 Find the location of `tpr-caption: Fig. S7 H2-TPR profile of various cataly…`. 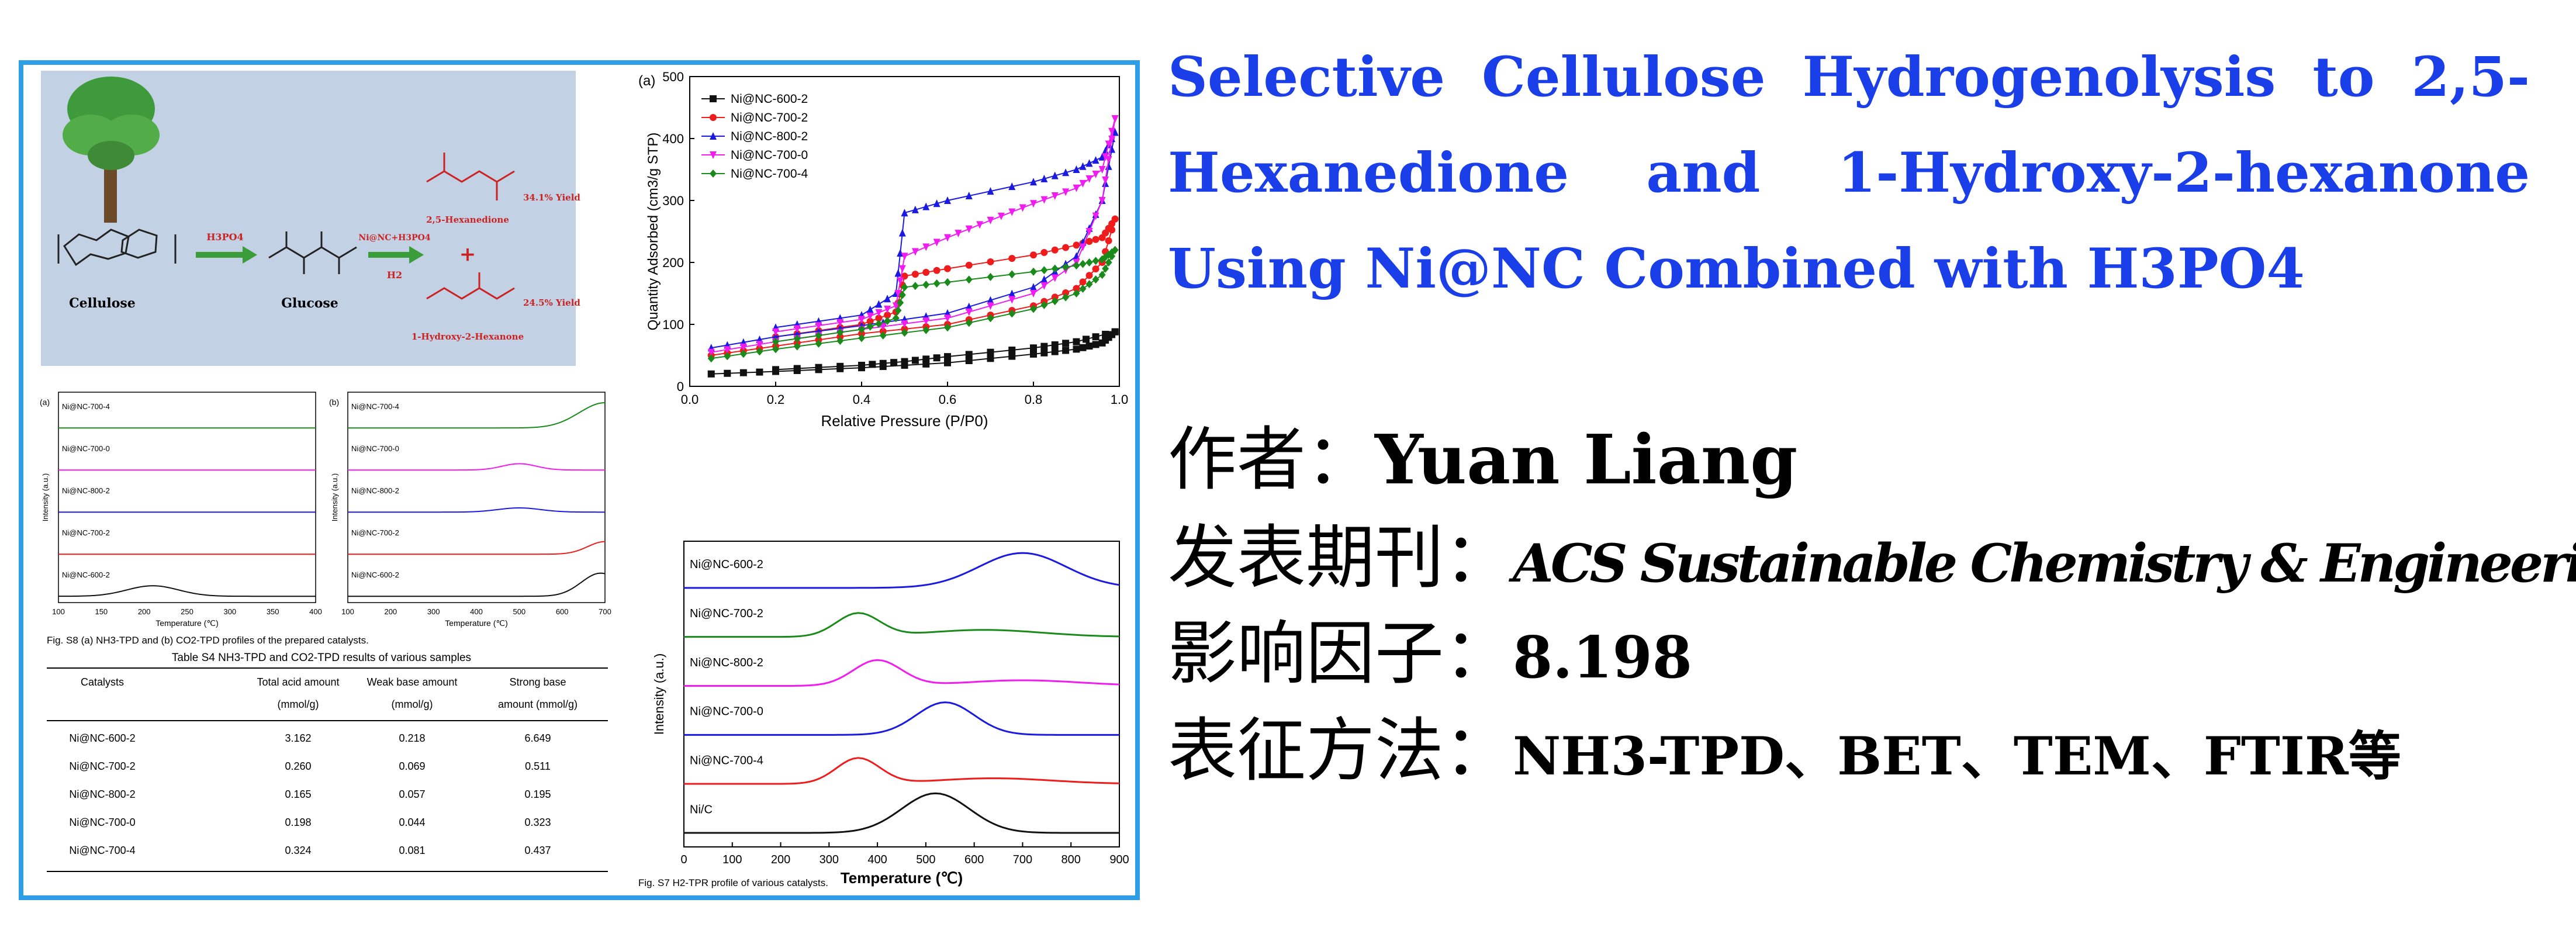

tpr-caption: Fig. S7 H2-TPR profile of various cataly… is located at coordinates (733, 883).